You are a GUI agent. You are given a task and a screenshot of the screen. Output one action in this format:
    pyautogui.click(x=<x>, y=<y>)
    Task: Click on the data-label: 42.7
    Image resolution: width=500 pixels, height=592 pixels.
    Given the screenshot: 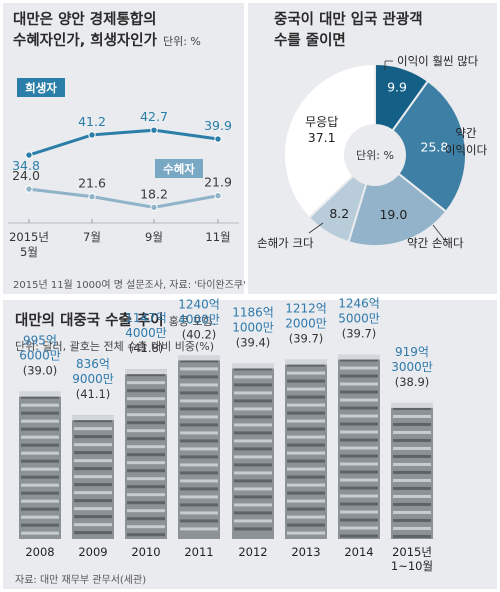 What is the action you would take?
    pyautogui.click(x=154, y=116)
    